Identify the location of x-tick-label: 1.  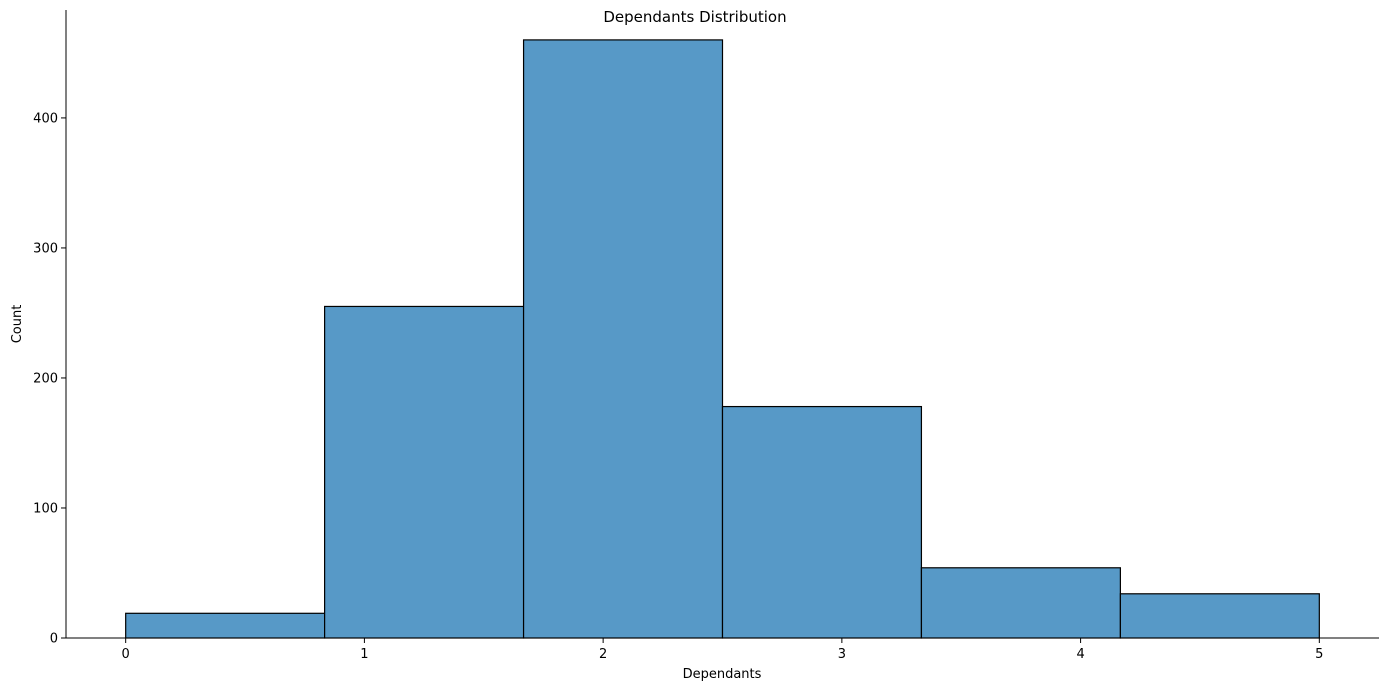
(364, 654).